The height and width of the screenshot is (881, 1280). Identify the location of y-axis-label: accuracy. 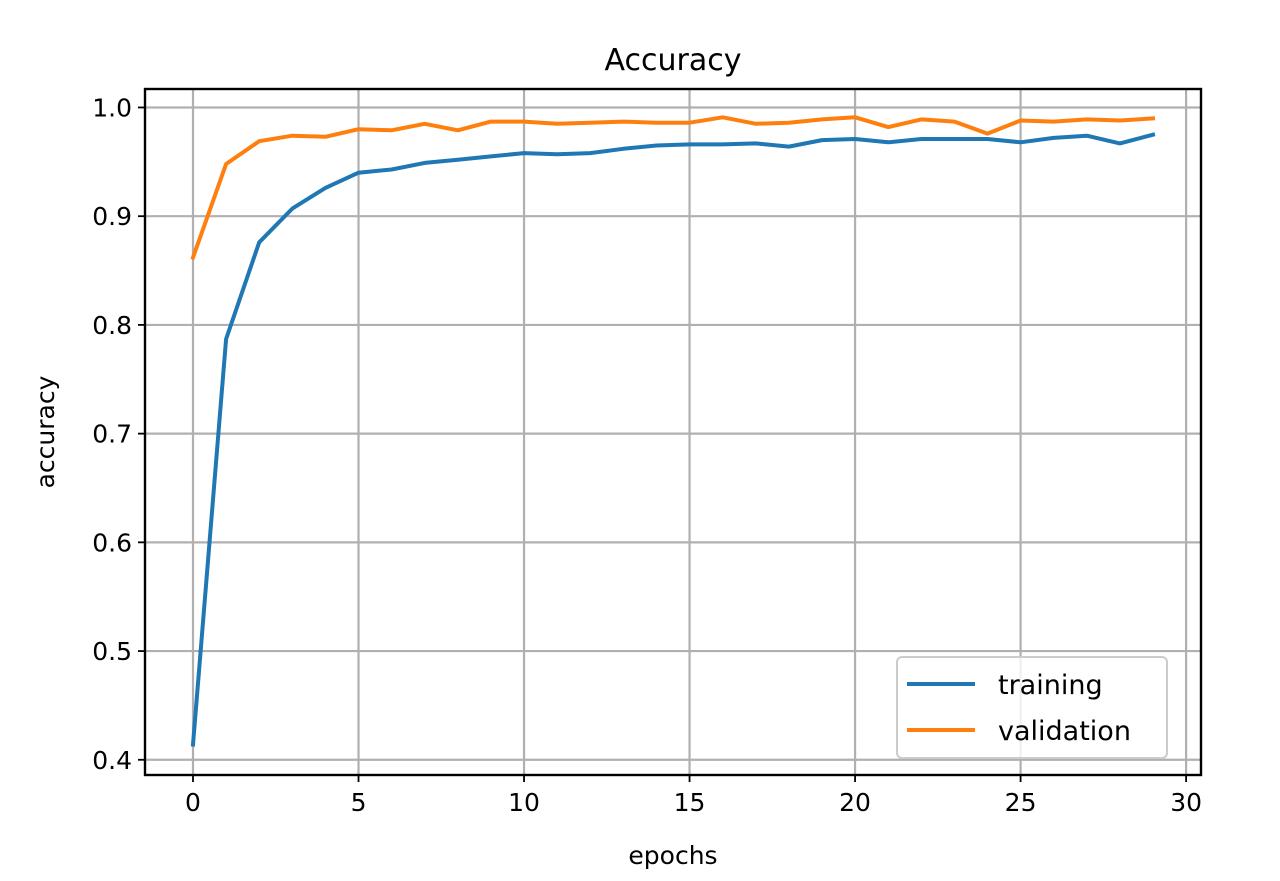
(45, 431).